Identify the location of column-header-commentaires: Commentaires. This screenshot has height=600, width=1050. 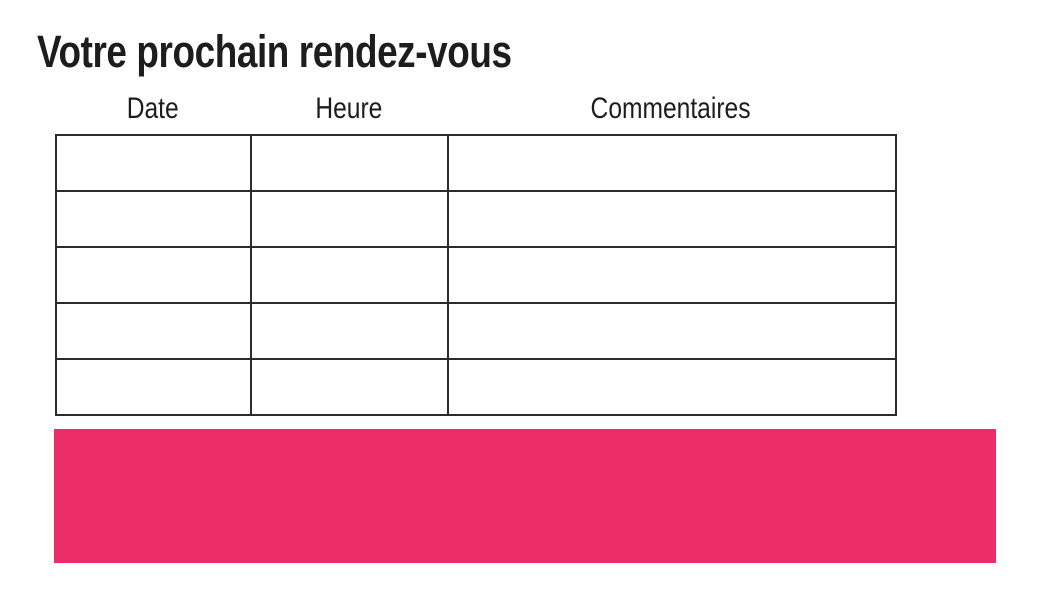
(671, 108).